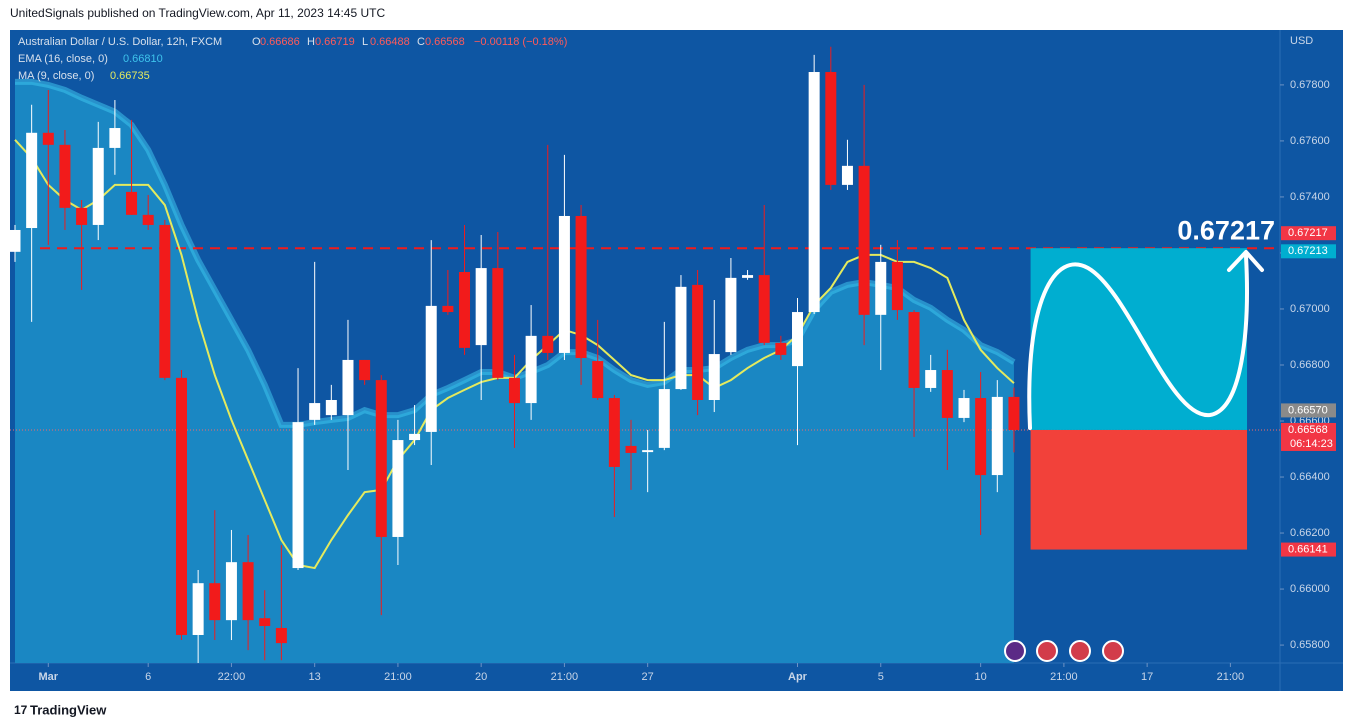  Describe the element at coordinates (1138, 342) in the screenshot. I see `drawn-curve` at that location.